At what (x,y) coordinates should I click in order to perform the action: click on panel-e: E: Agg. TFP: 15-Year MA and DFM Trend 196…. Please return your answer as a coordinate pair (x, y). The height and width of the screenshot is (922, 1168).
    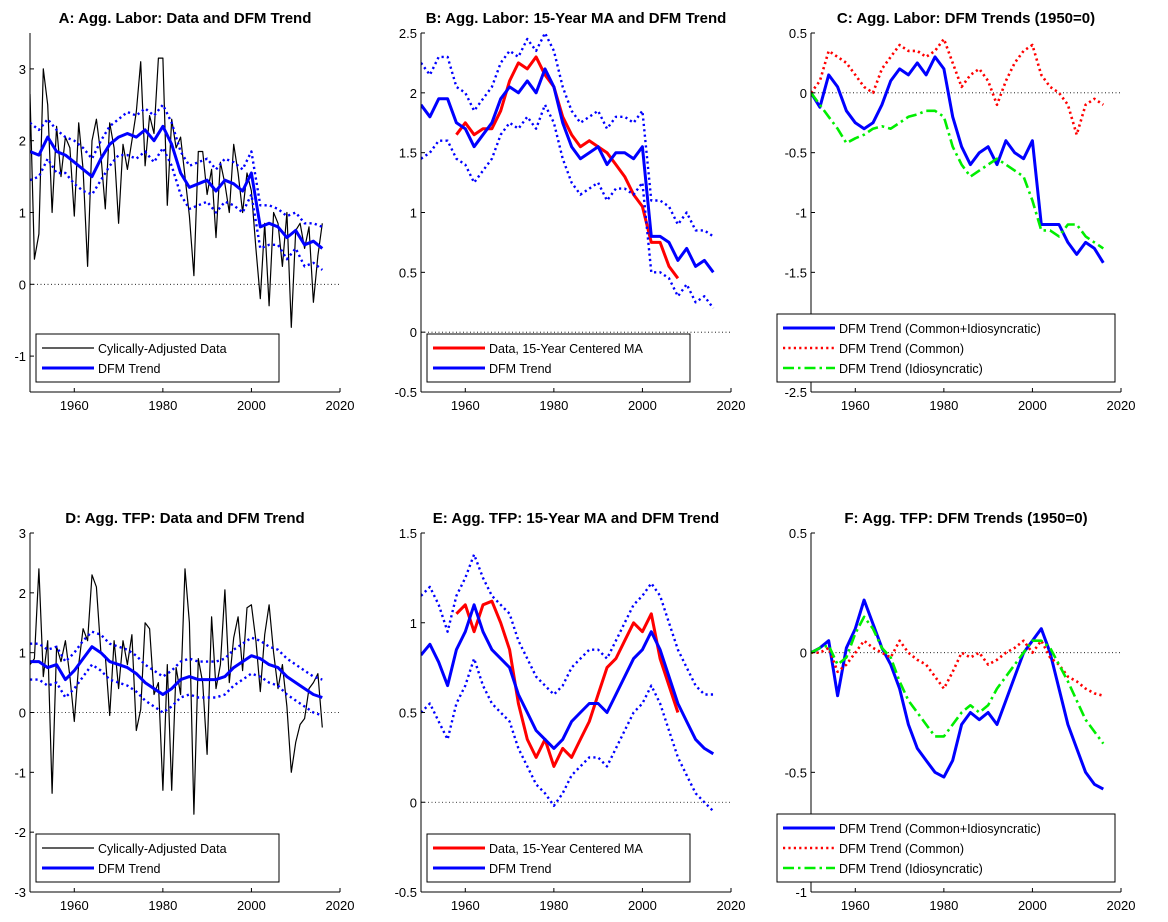
    Looking at the image, I should click on (570, 711).